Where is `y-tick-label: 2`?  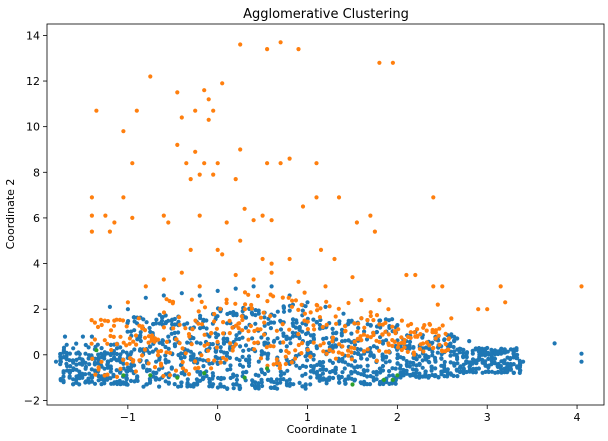 y-tick-label: 2 is located at coordinates (36, 309).